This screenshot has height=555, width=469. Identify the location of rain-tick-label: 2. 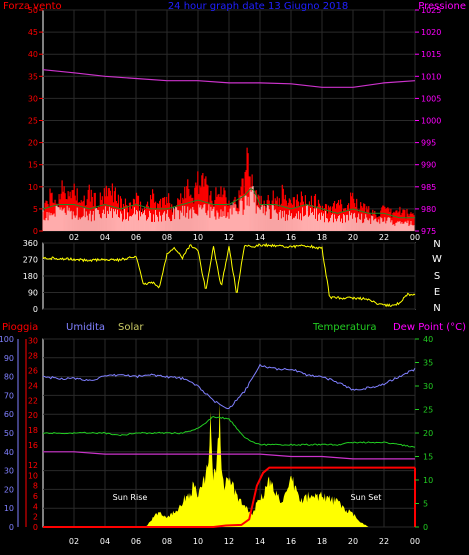
(35, 517).